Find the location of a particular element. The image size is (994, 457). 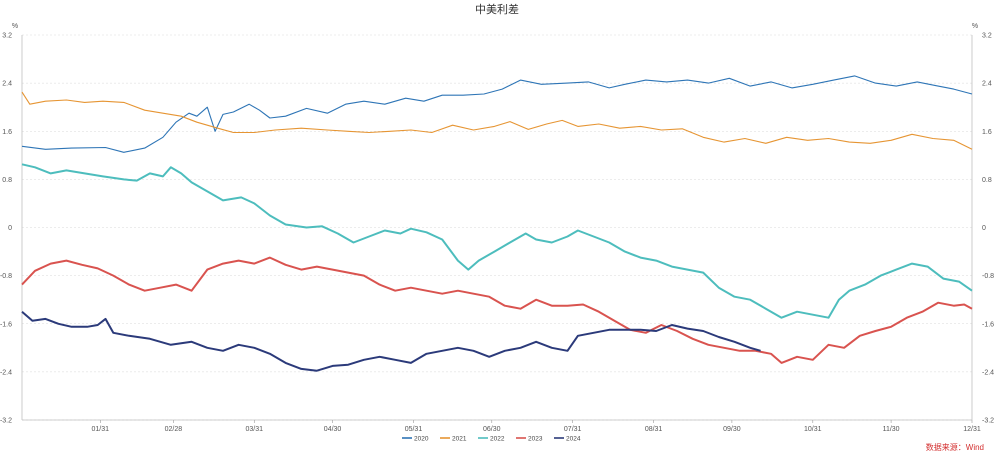

y-unit-left: % is located at coordinates (15, 26).